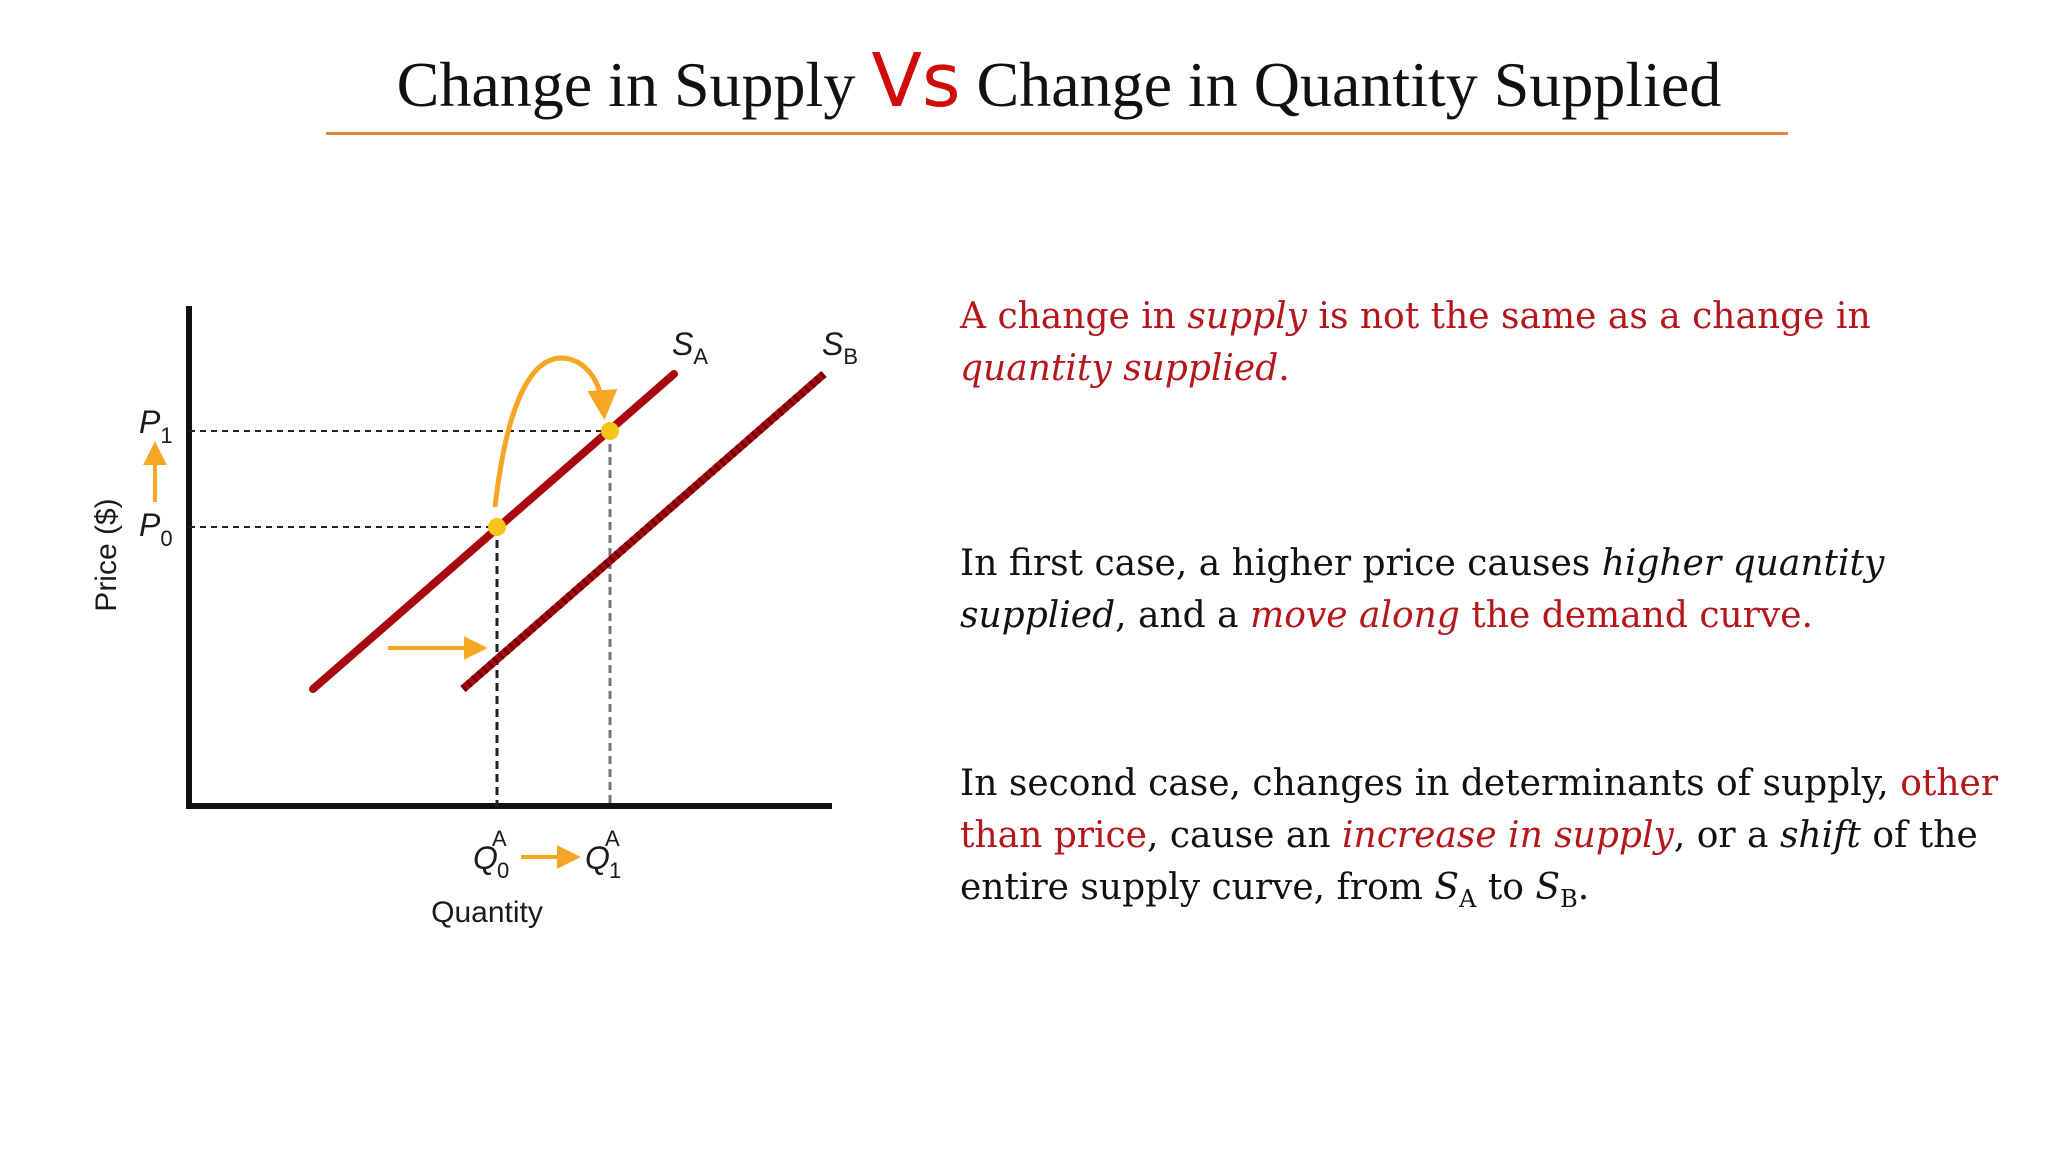 Image resolution: width=2048 pixels, height=1152 pixels. Describe the element at coordinates (916, 81) in the screenshot. I see `title-vs: Vs` at that location.